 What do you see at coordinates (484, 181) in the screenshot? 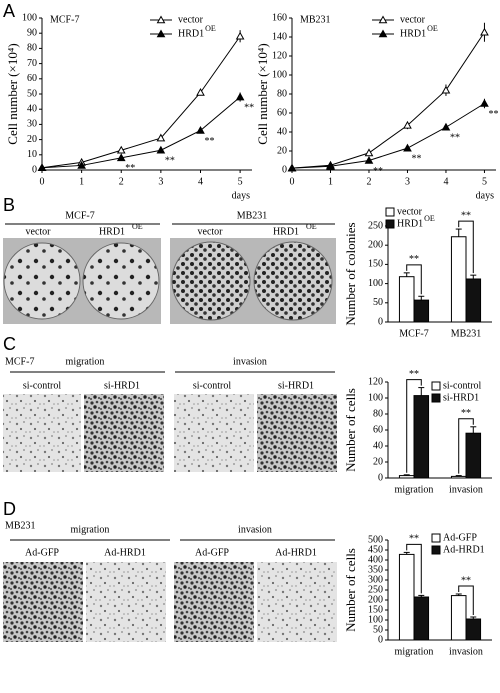
I see `x-tick-label: 5` at bounding box center [484, 181].